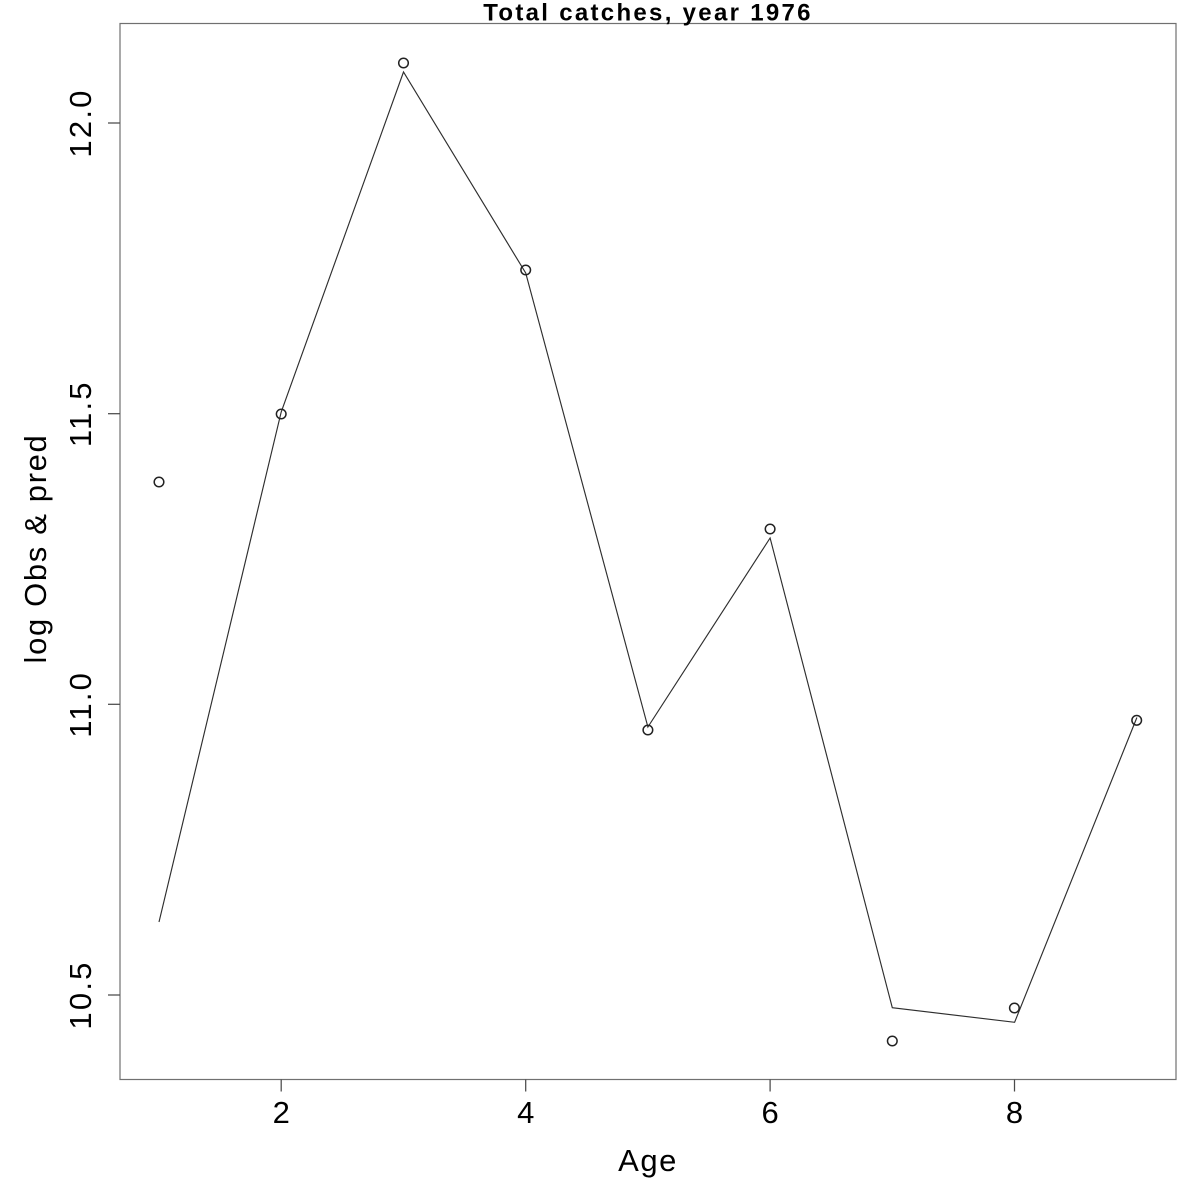  I want to click on svg-text: 8, so click(1014, 1112).